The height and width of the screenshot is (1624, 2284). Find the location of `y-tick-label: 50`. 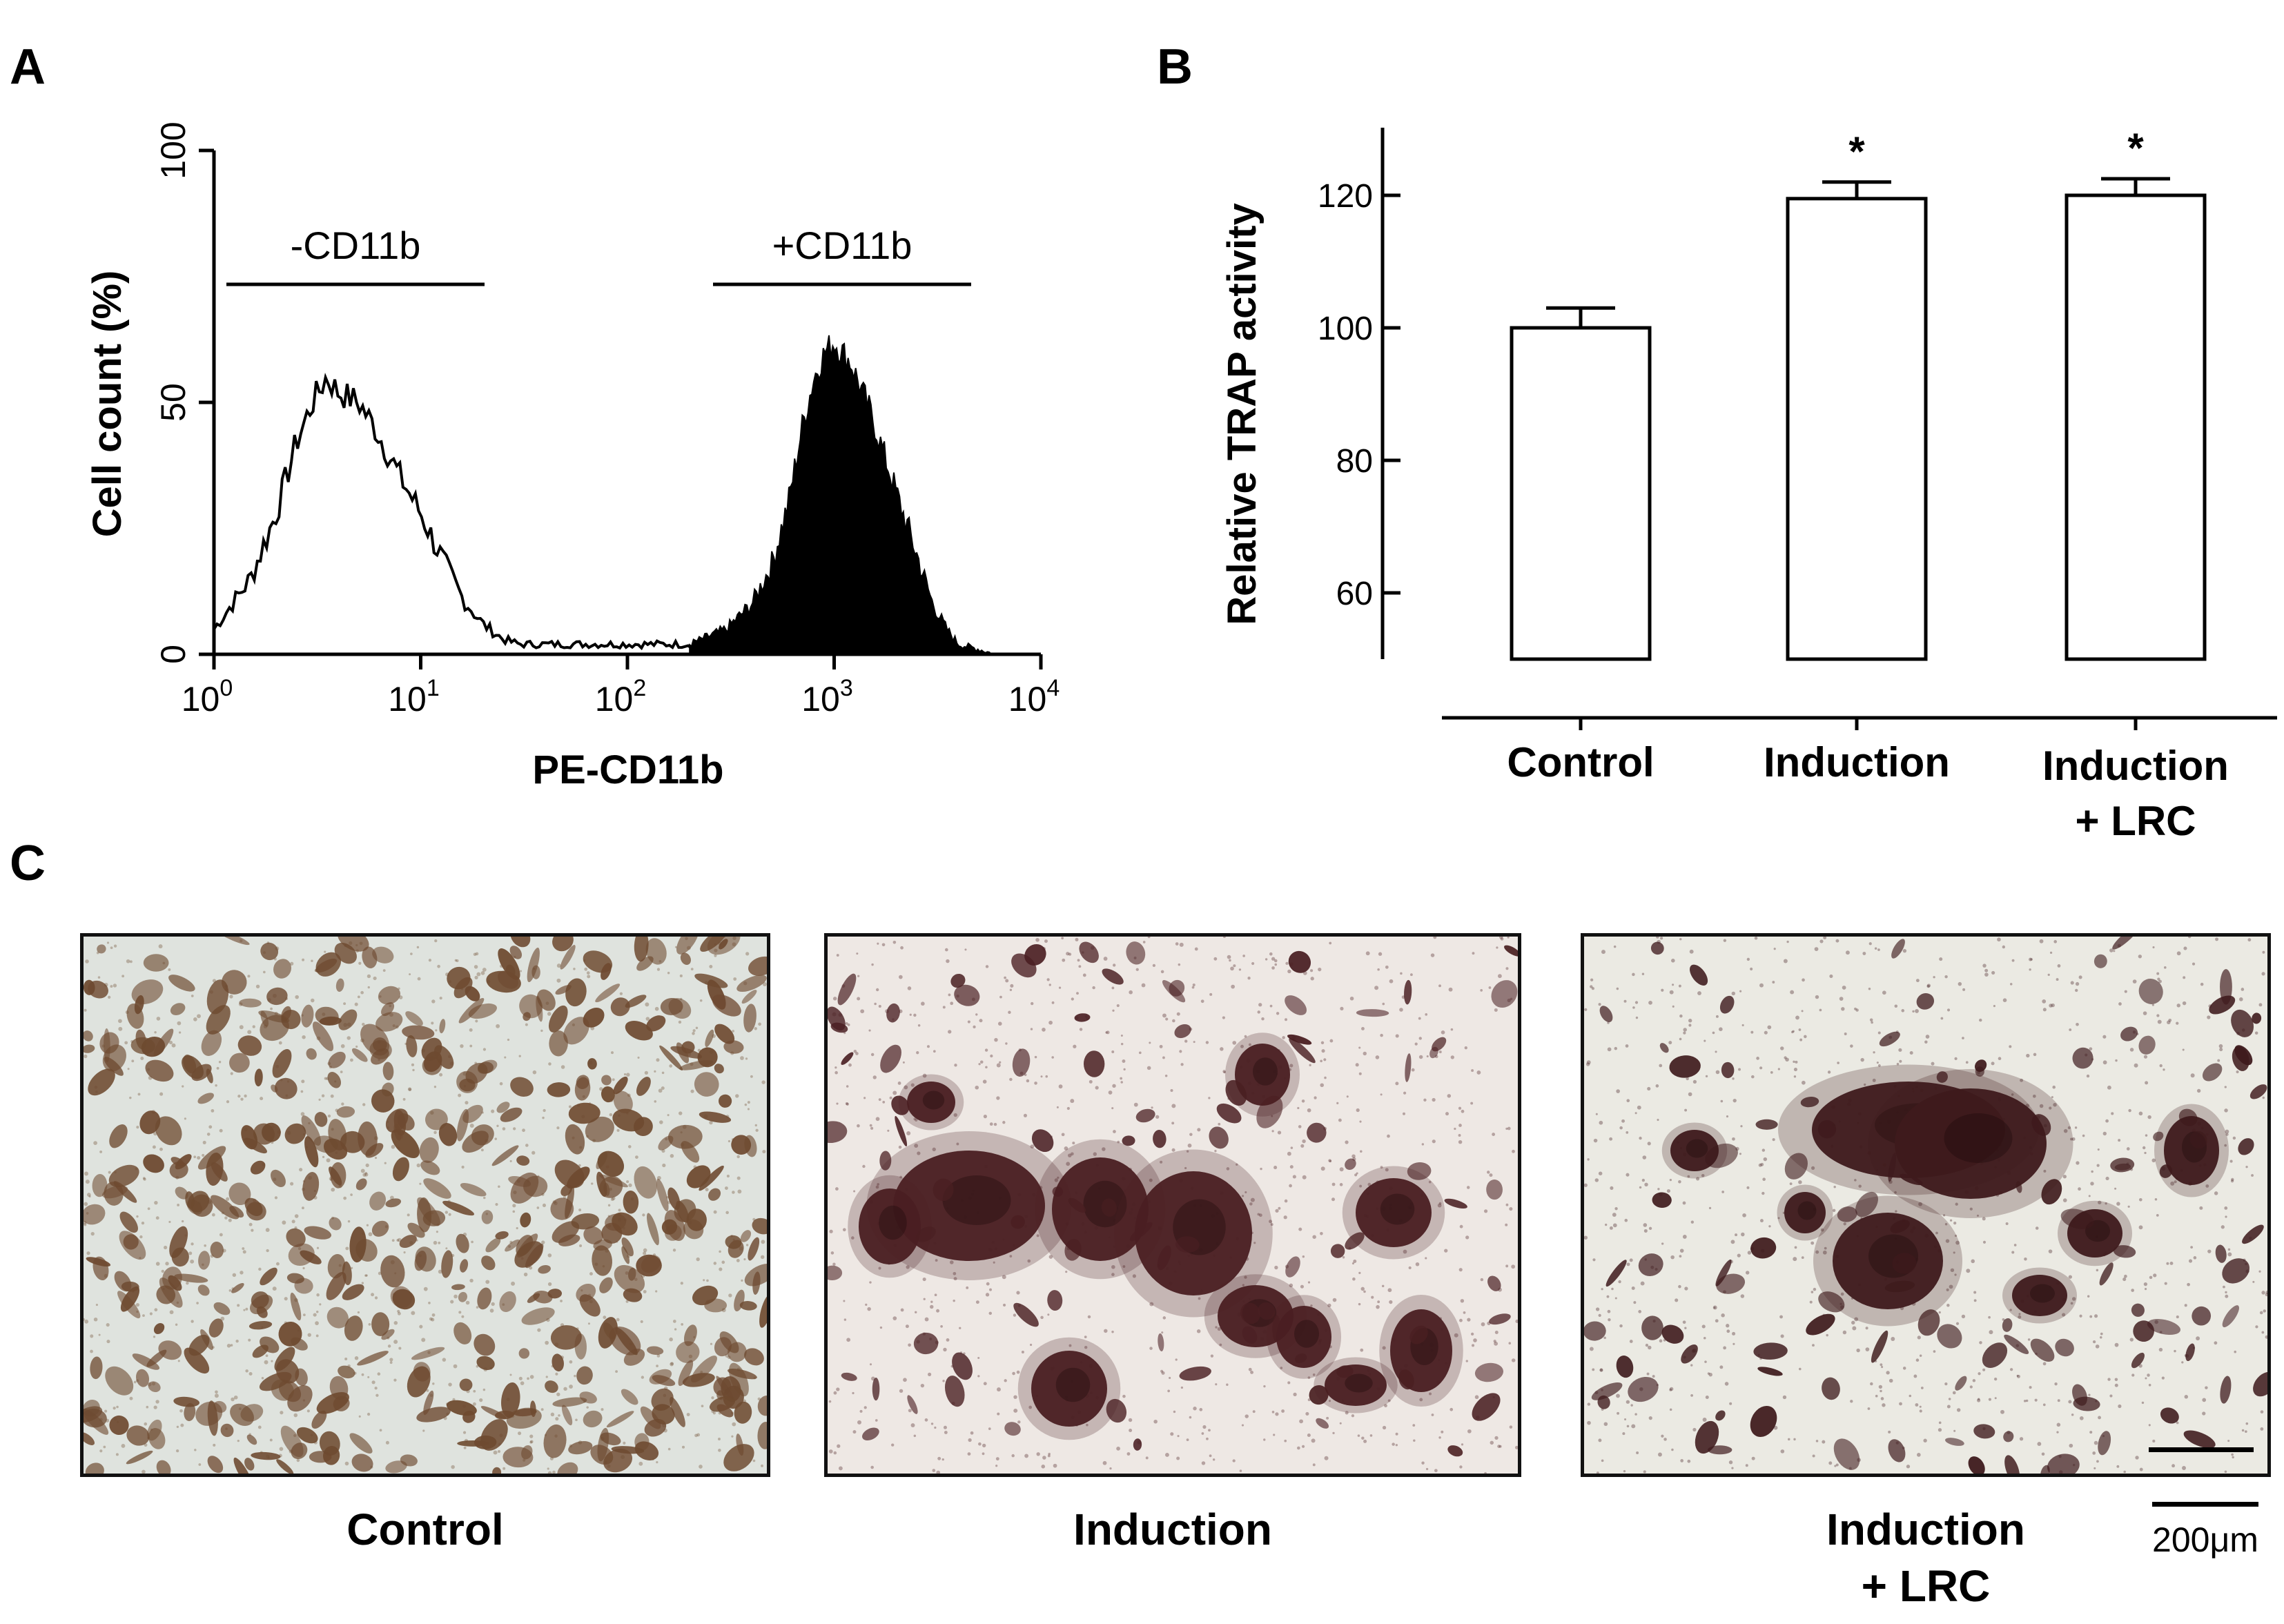

y-tick-label: 50 is located at coordinates (173, 403).